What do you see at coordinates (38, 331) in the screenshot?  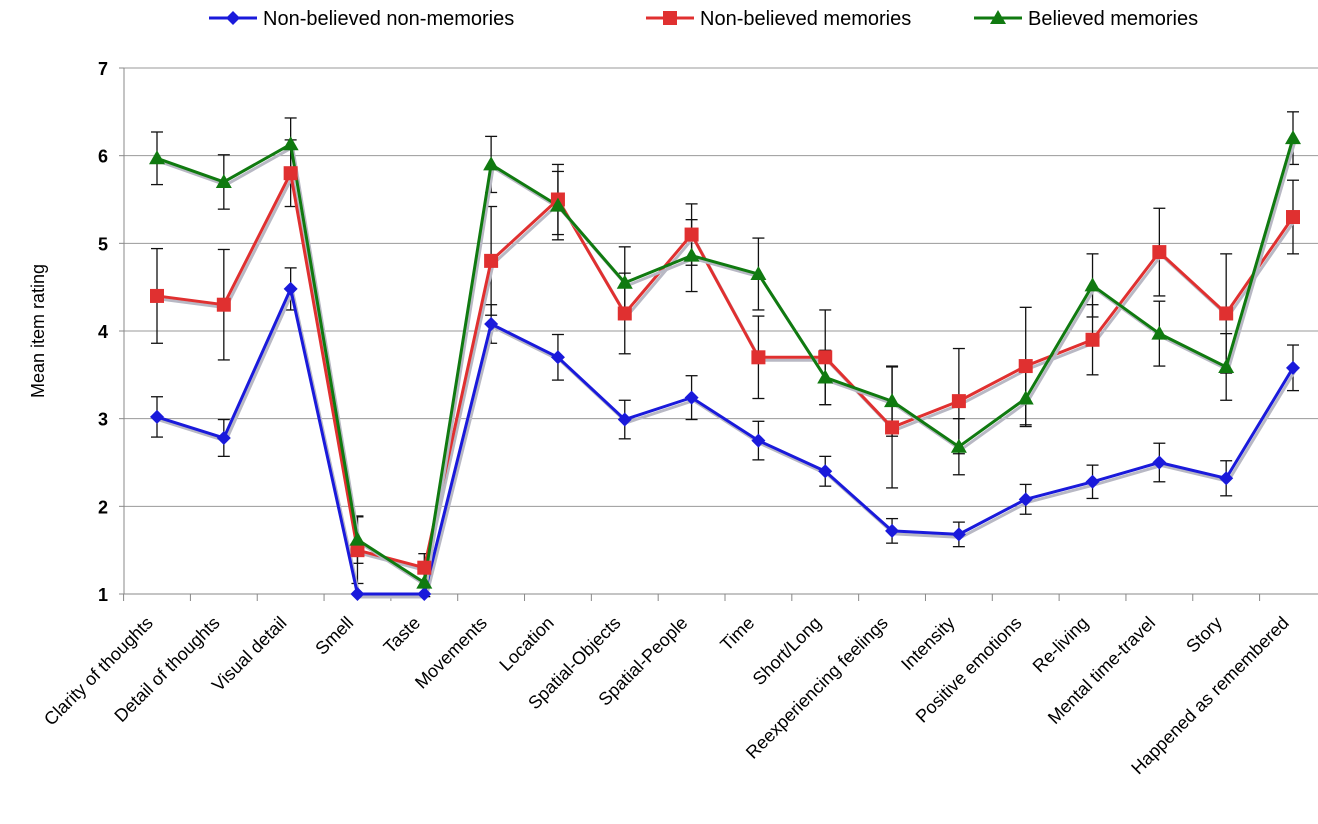 I see `y-axis-title: Mean item rating` at bounding box center [38, 331].